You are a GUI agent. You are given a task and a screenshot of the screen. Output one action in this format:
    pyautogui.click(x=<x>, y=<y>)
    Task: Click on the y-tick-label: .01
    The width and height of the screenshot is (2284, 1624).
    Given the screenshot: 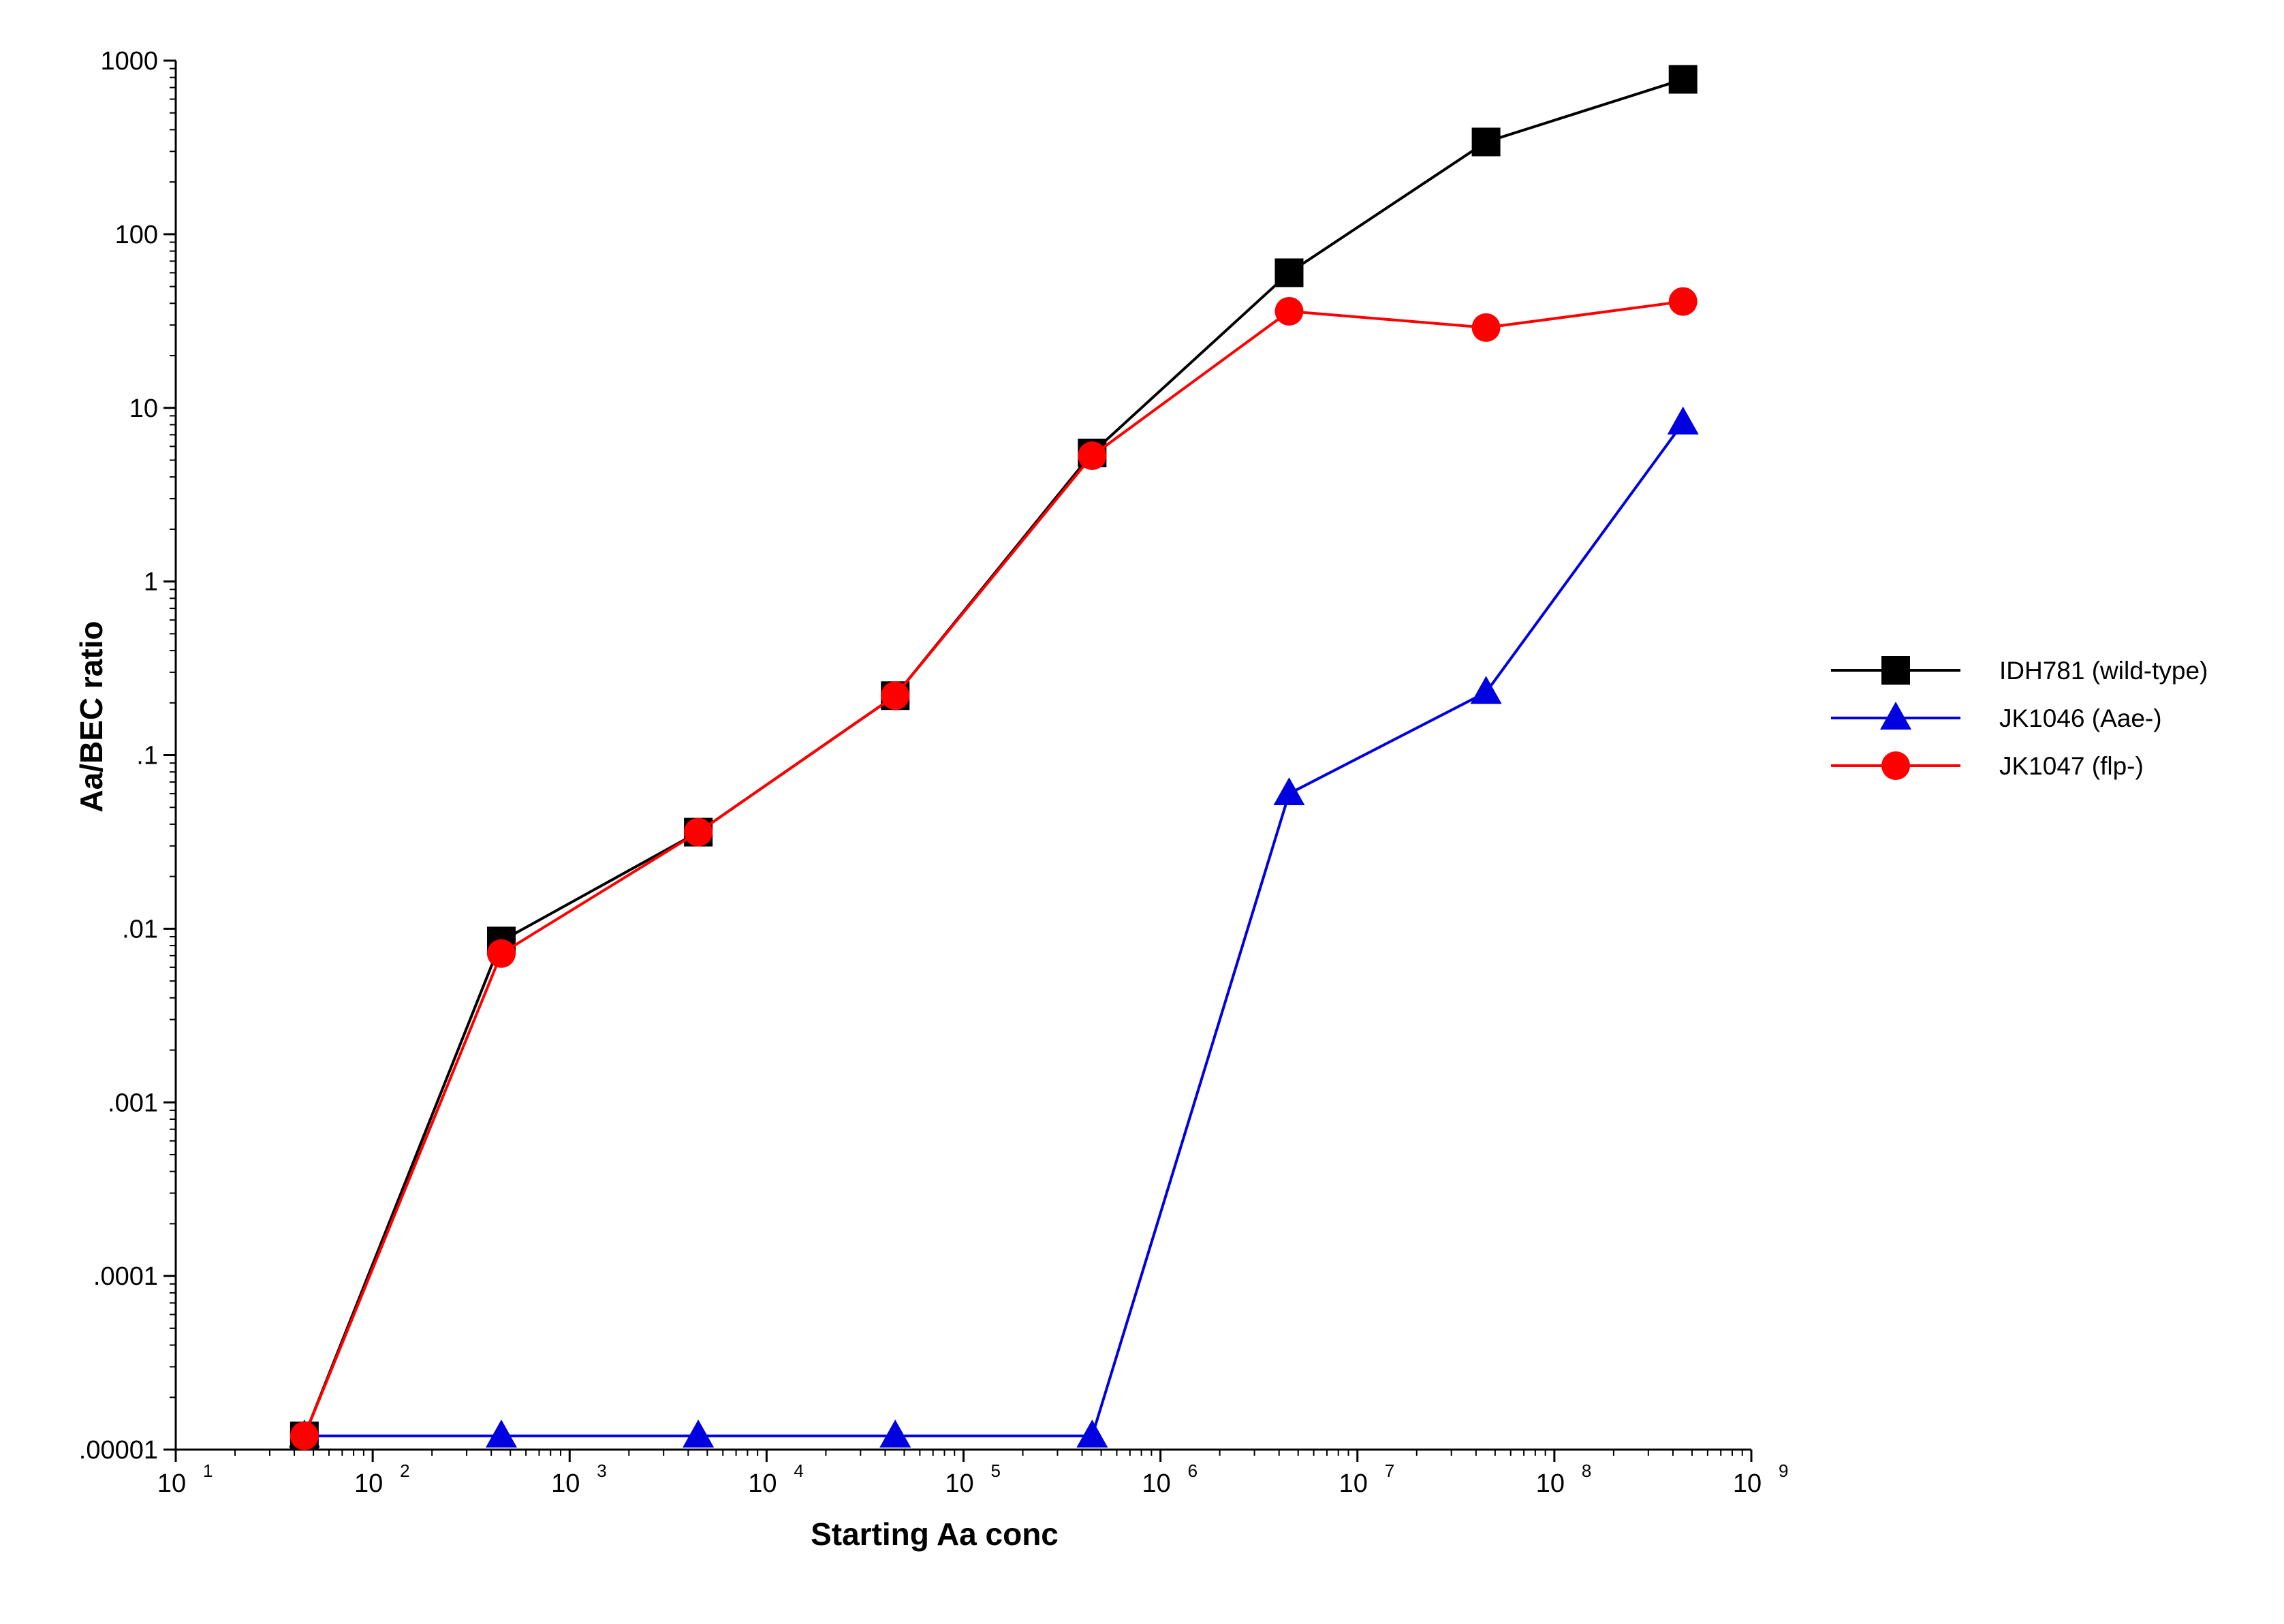 What is the action you would take?
    pyautogui.click(x=140, y=929)
    